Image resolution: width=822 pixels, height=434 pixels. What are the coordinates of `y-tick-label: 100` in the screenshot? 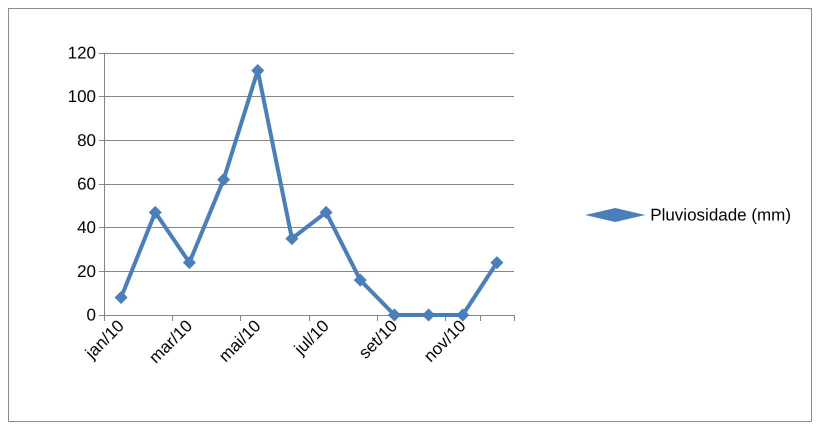 It's located at (82, 96).